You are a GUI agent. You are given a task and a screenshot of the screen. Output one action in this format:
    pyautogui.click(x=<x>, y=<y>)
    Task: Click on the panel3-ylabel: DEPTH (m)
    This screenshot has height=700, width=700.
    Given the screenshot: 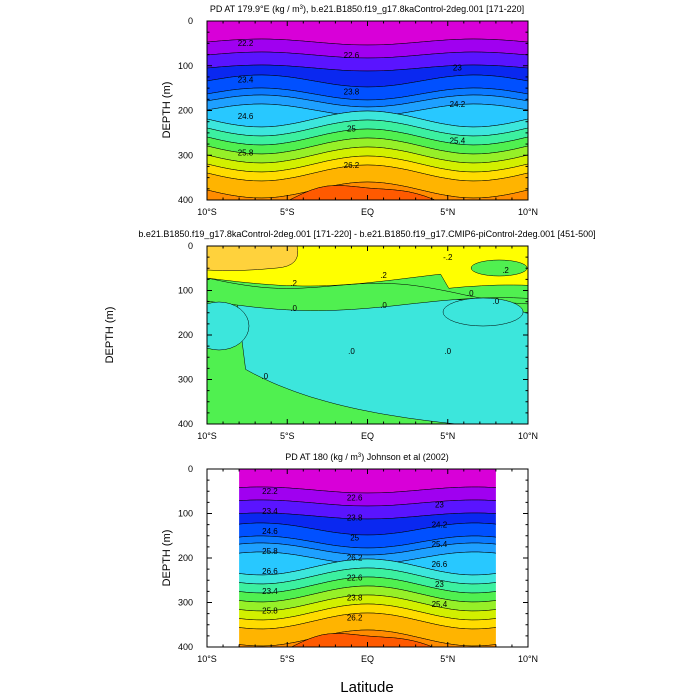 What is the action you would take?
    pyautogui.click(x=167, y=558)
    